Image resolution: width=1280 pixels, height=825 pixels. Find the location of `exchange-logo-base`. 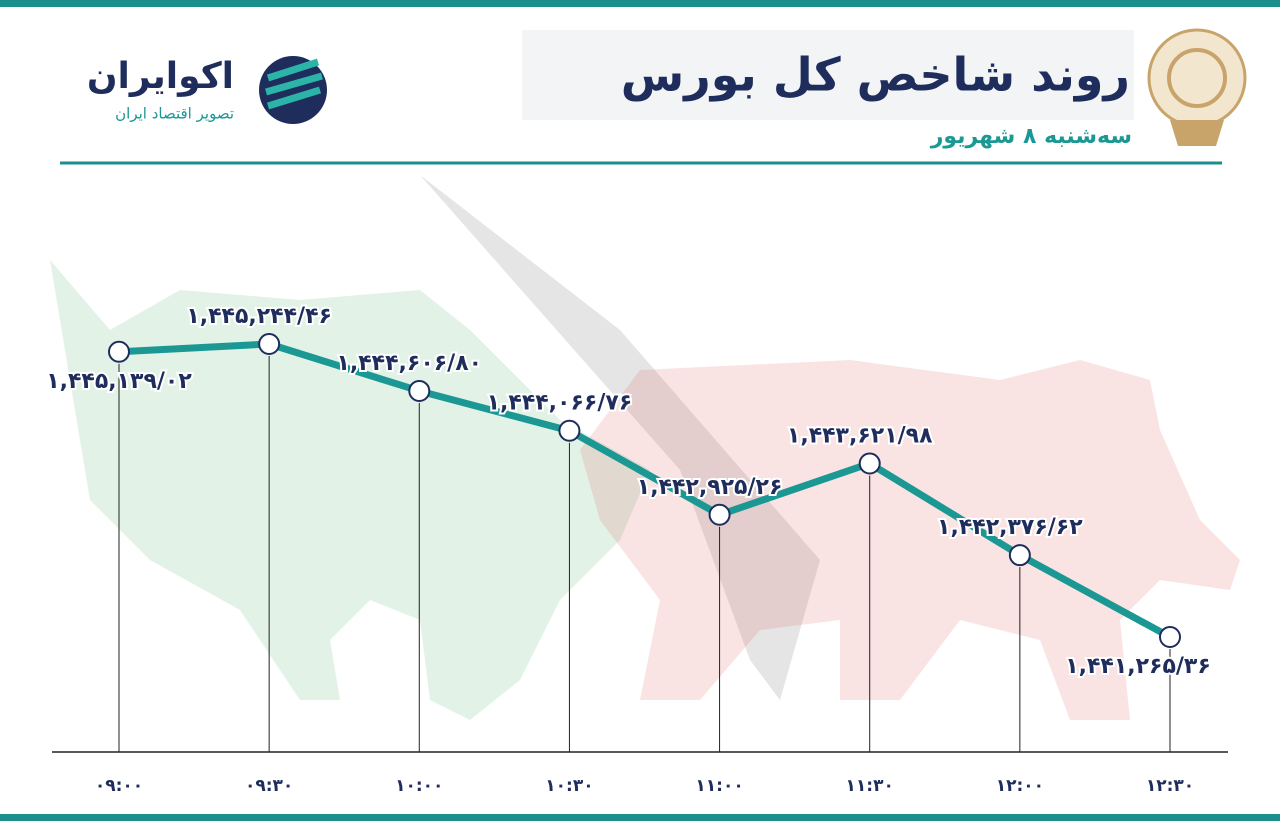

exchange-logo-base is located at coordinates (1197, 133).